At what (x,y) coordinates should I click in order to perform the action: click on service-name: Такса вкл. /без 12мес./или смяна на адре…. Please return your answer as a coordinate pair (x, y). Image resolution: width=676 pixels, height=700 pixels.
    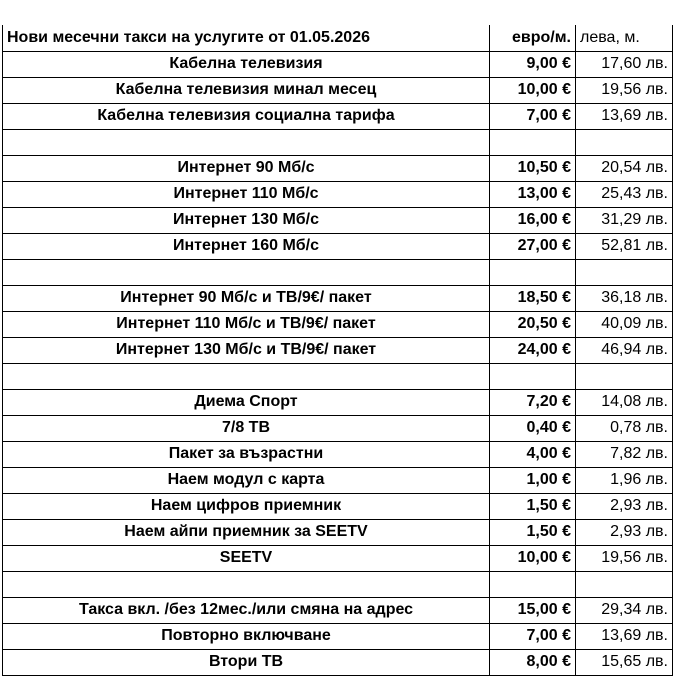
    Looking at the image, I should click on (246, 610).